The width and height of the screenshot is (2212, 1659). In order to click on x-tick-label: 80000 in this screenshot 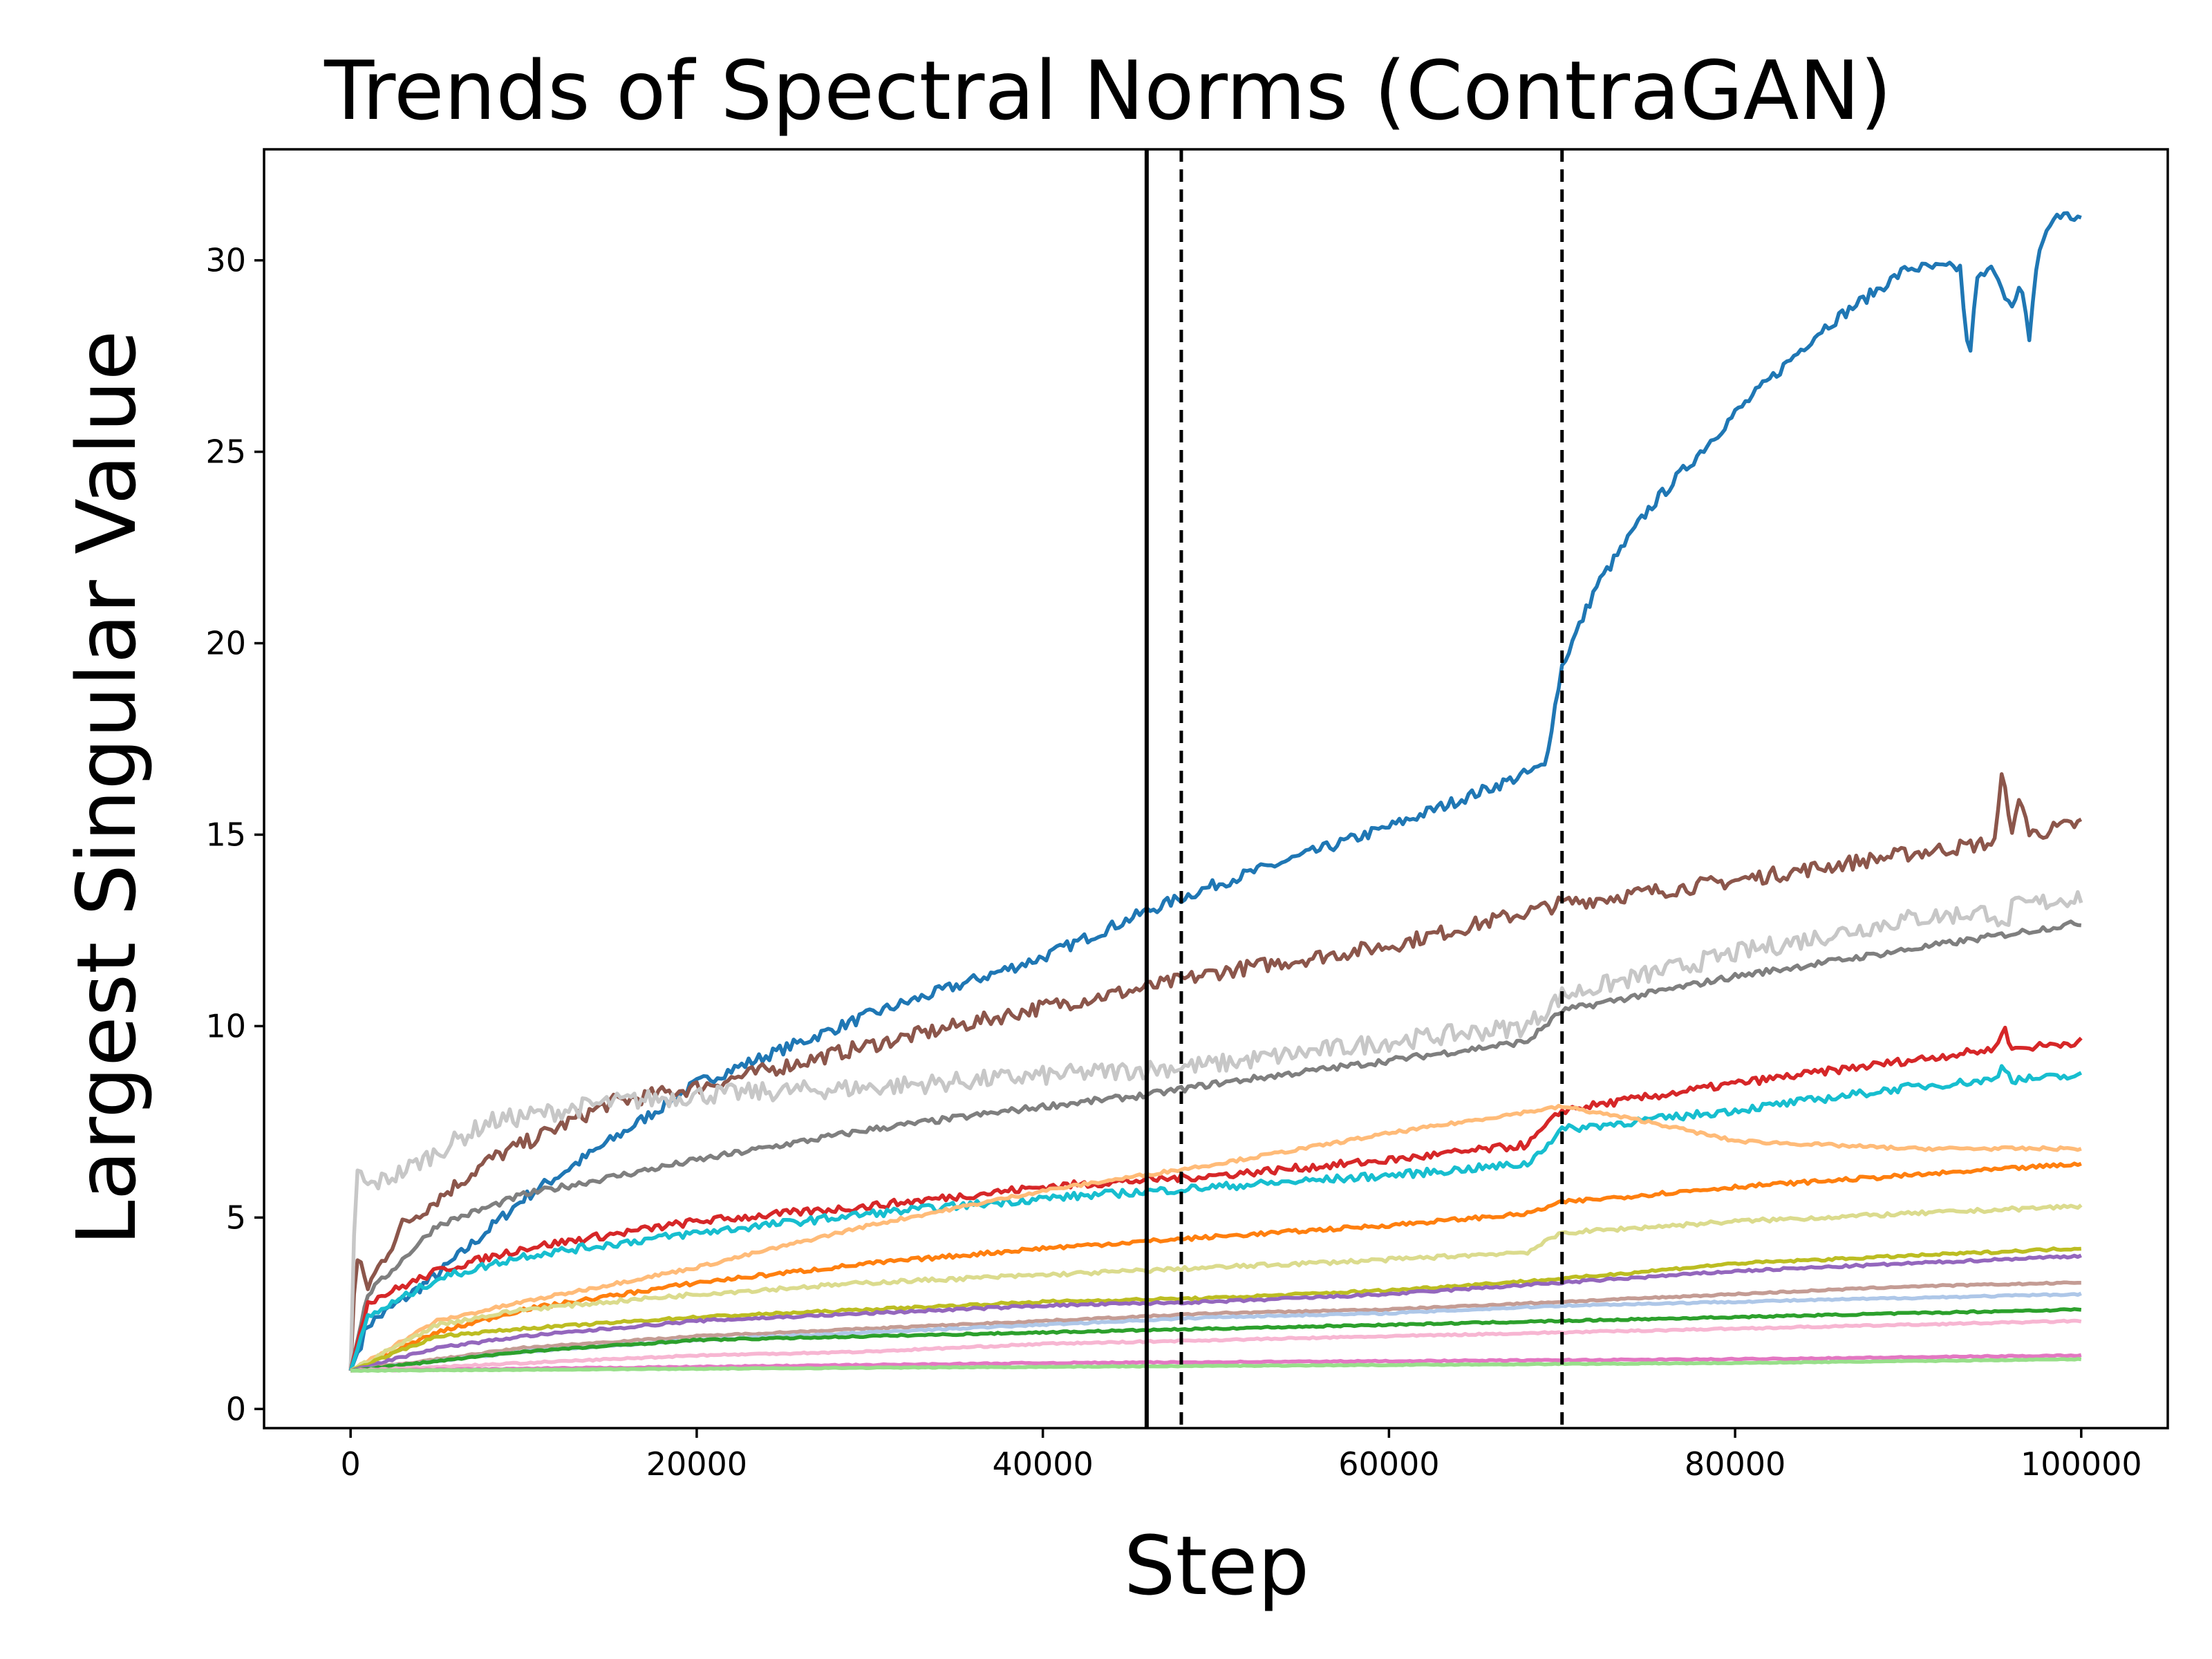, I will do `click(1735, 1464)`.